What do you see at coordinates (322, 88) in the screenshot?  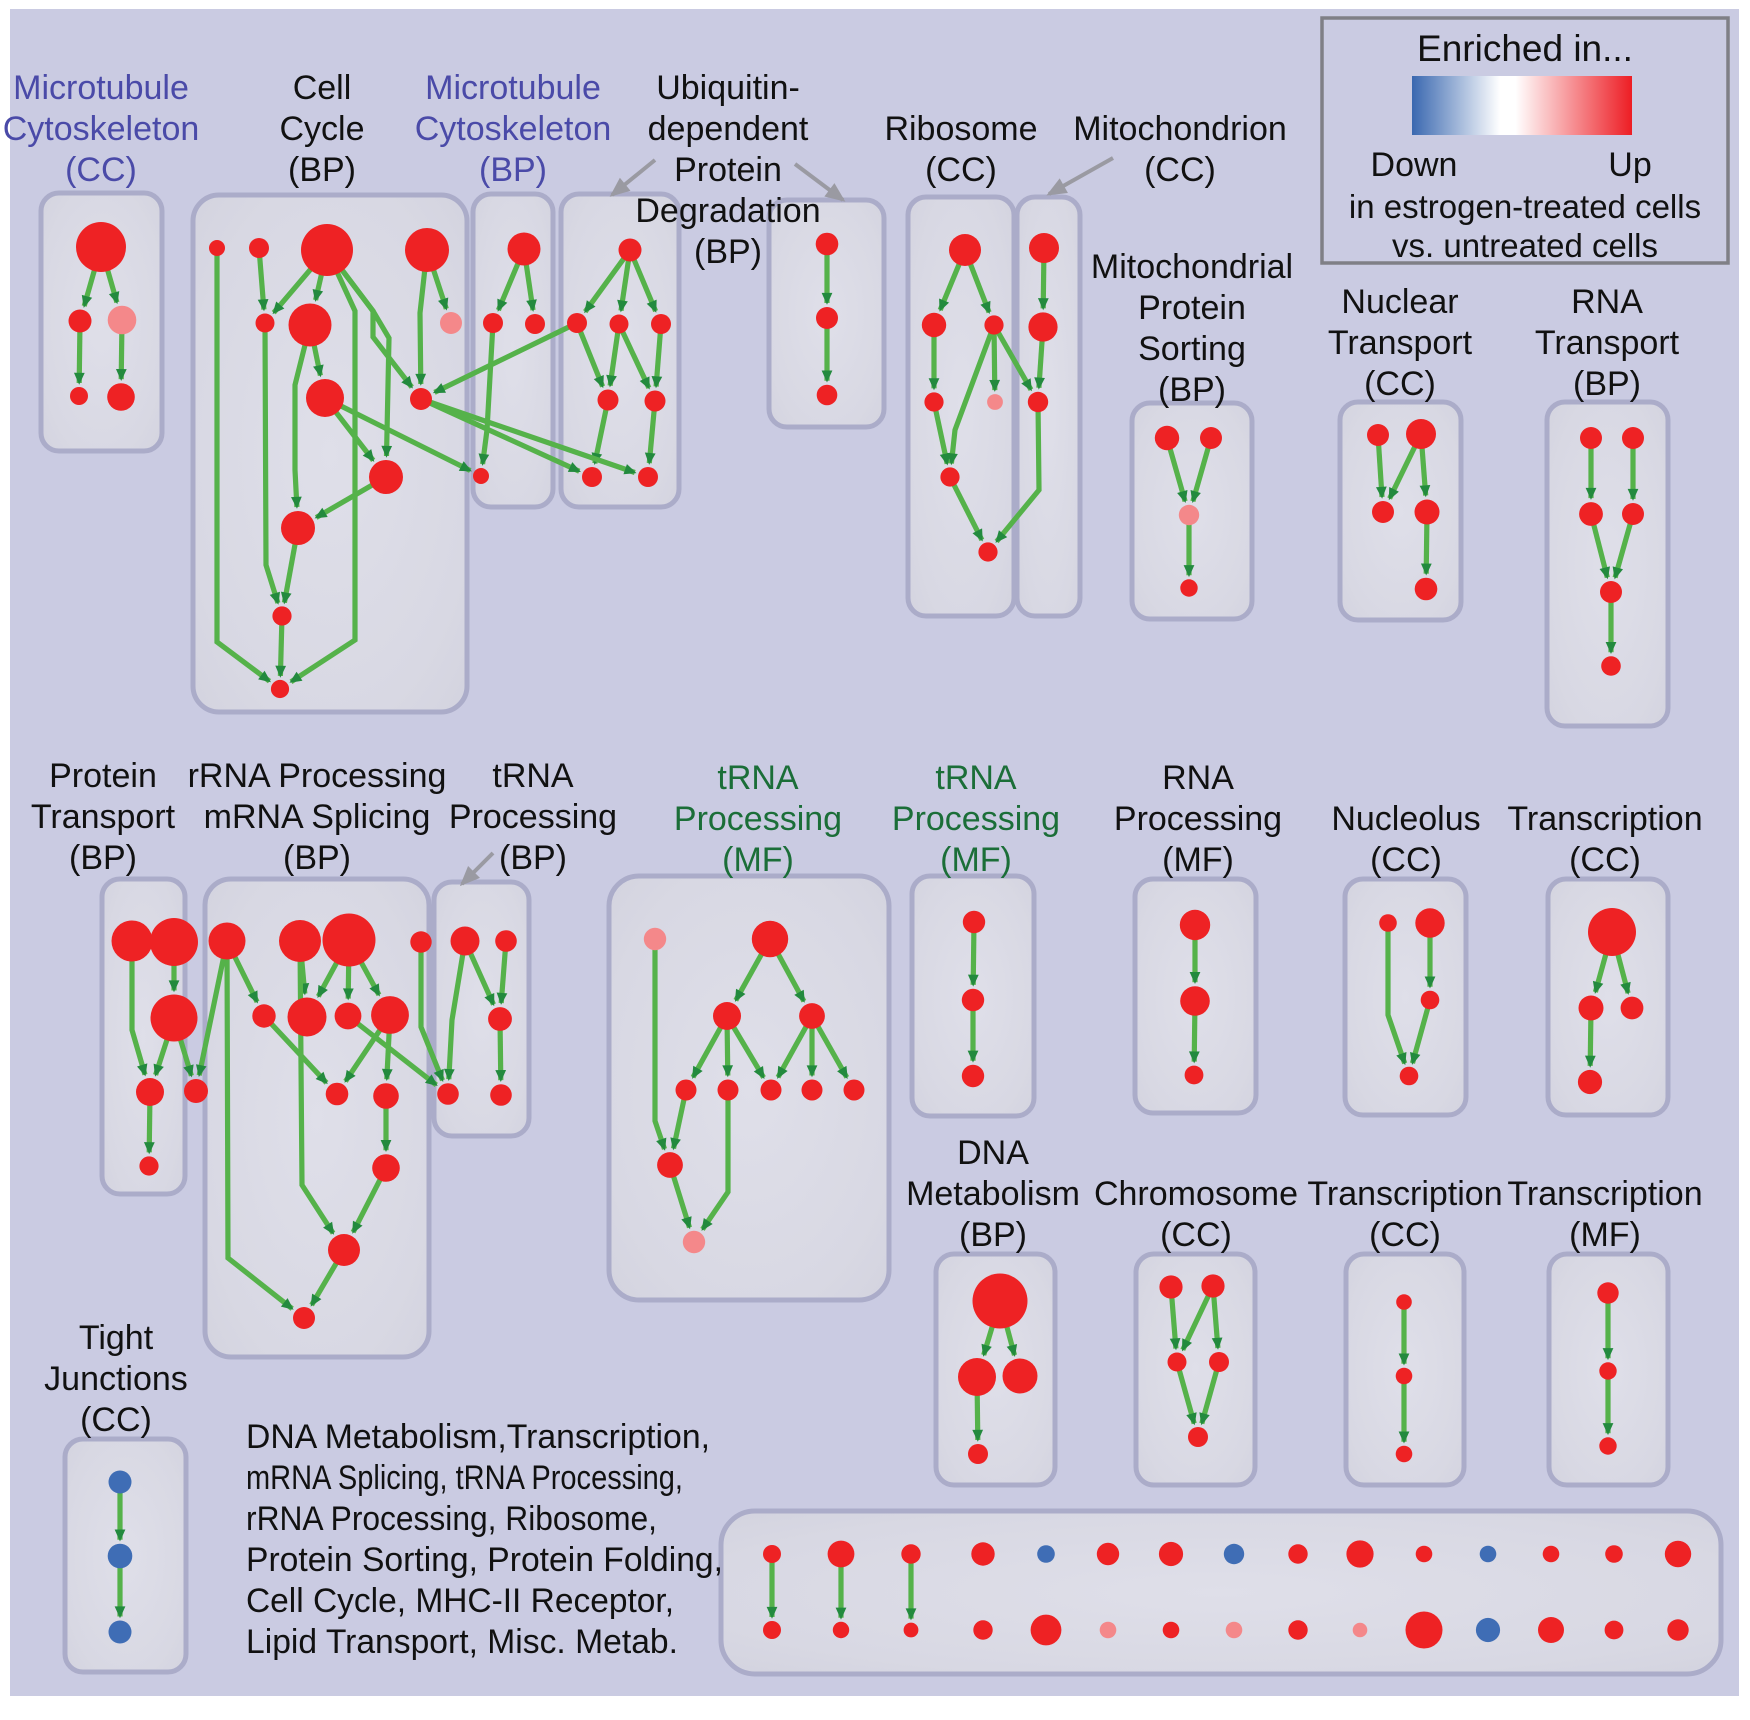 I see `svg-text: Cell` at bounding box center [322, 88].